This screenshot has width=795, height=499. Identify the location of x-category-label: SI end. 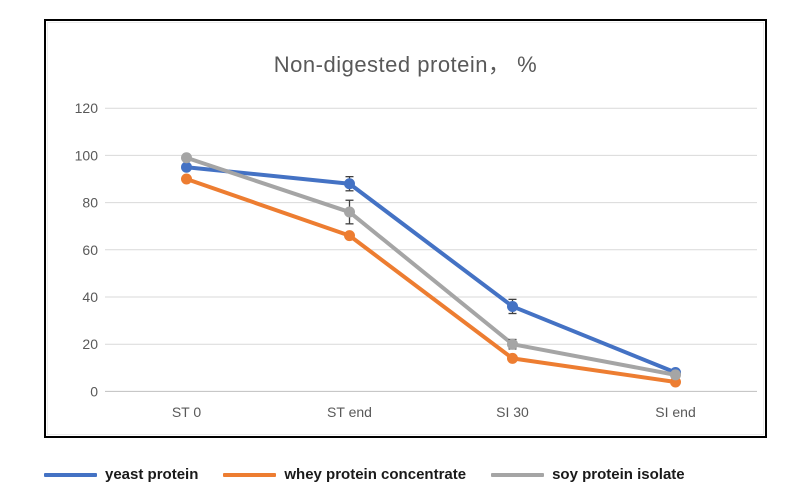
(675, 412).